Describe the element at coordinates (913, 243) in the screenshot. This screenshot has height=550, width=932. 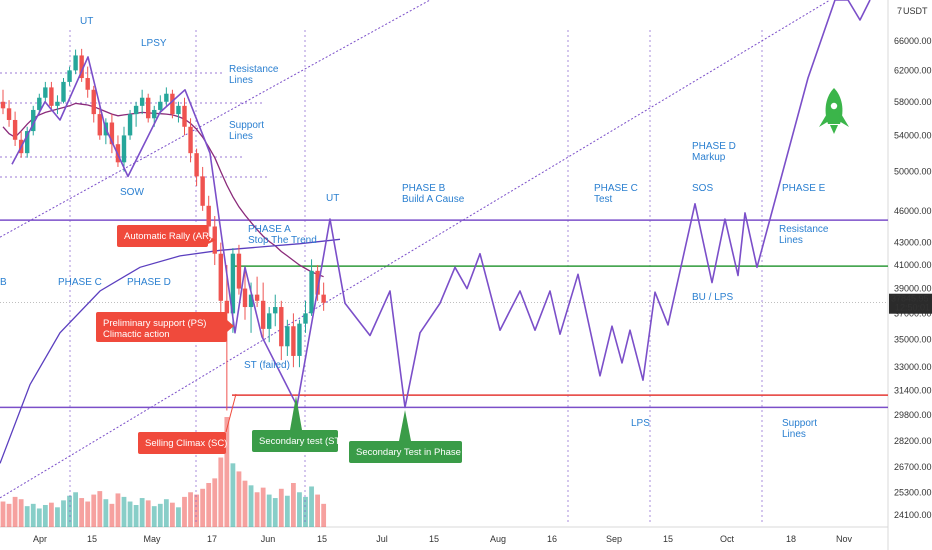
I see `y-tick-6: 43000.00` at that location.